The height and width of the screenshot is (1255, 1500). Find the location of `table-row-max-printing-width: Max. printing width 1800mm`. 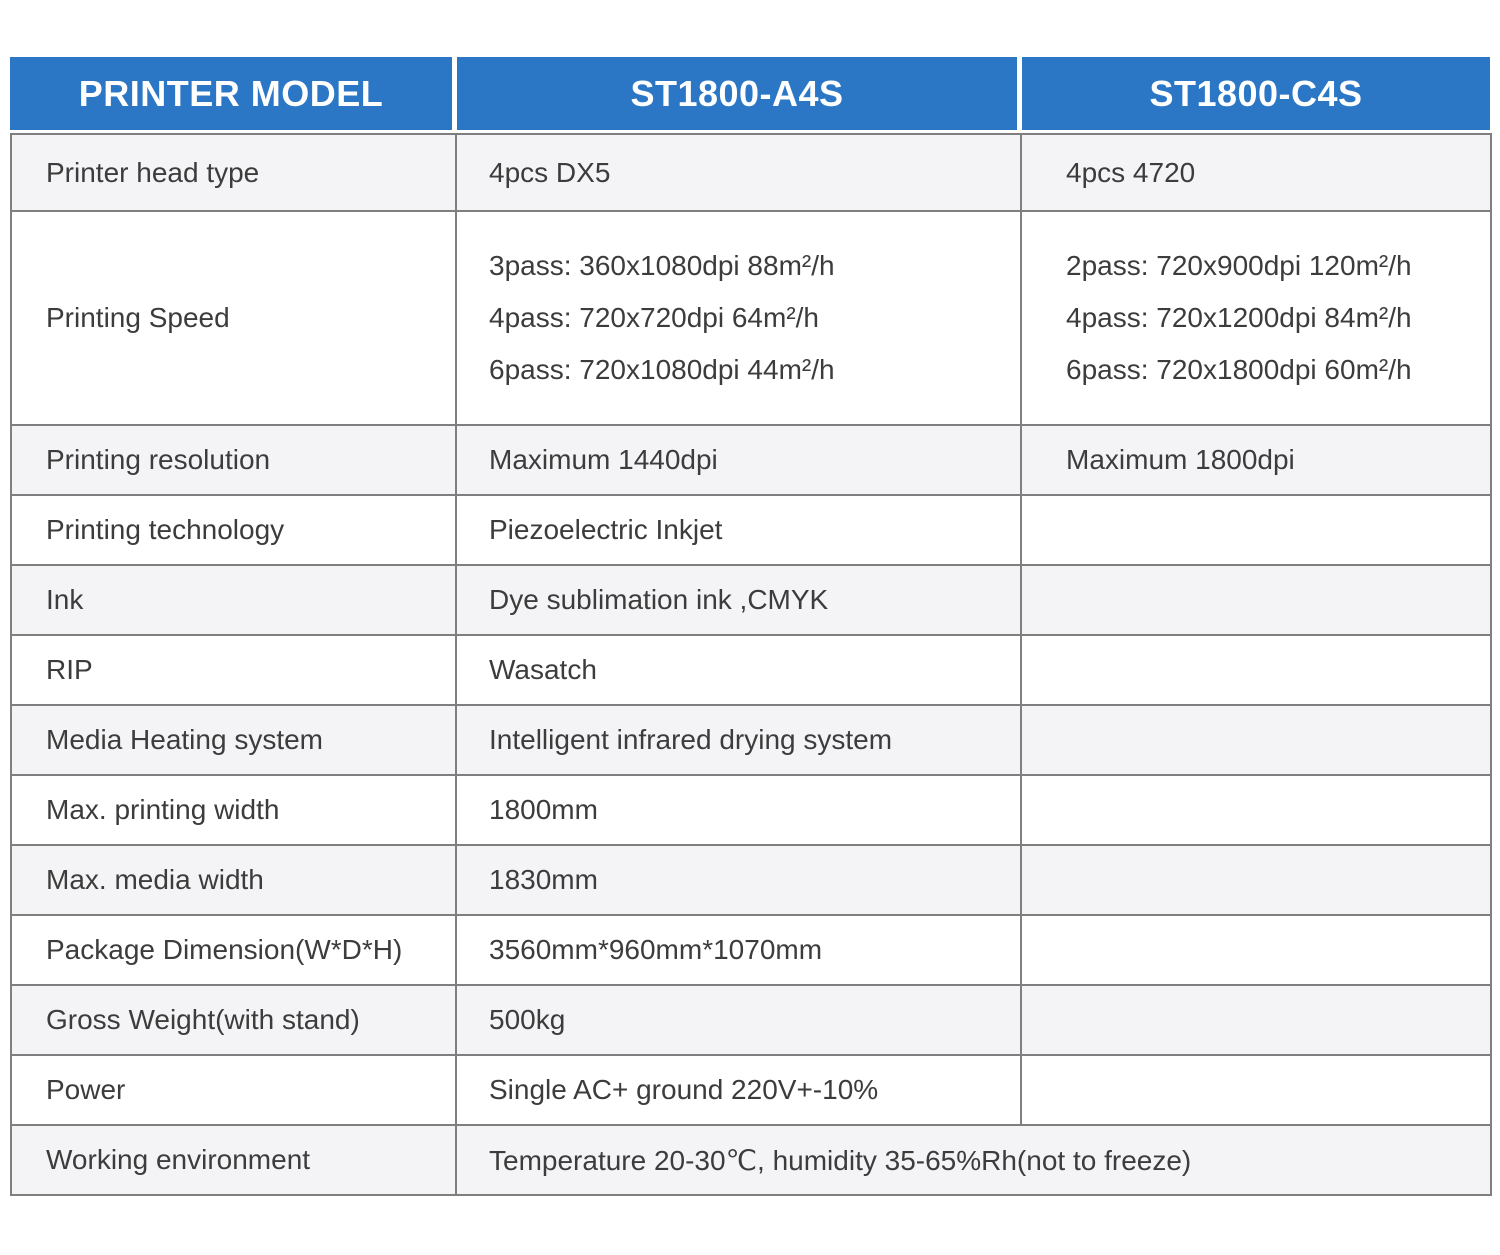

table-row-max-printing-width: Max. printing width 1800mm is located at coordinates (751, 810).